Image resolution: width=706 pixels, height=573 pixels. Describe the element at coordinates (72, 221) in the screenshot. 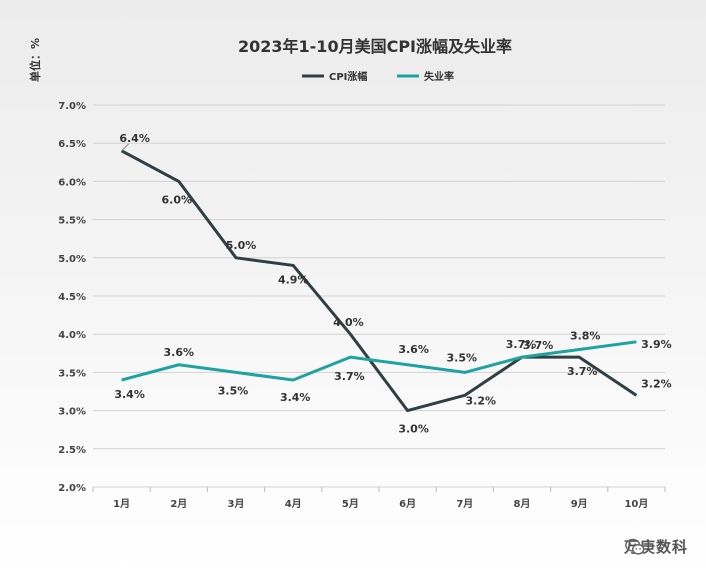

I see `y-tick-label: 5.5%` at that location.